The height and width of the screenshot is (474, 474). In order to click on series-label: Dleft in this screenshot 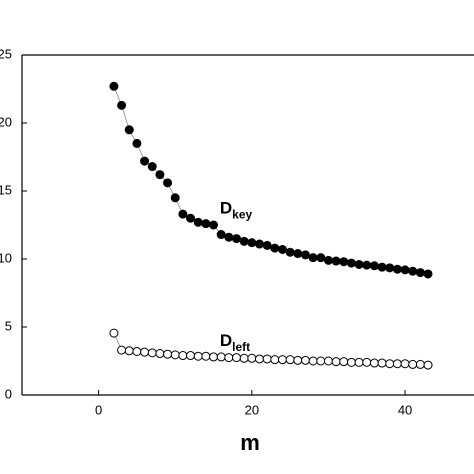, I will do `click(235, 343)`.